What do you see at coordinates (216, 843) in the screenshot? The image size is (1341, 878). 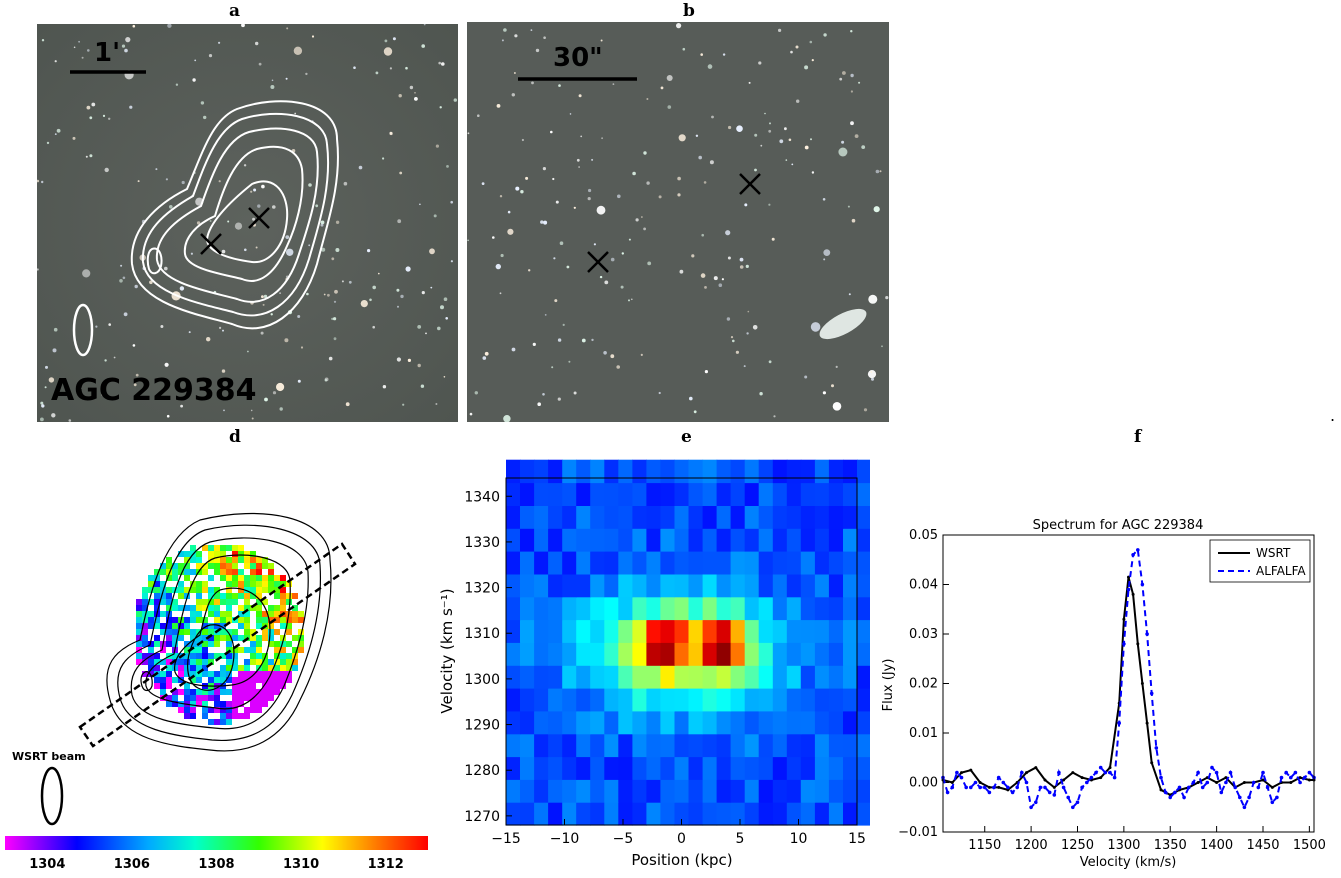 I see `colorbar` at bounding box center [216, 843].